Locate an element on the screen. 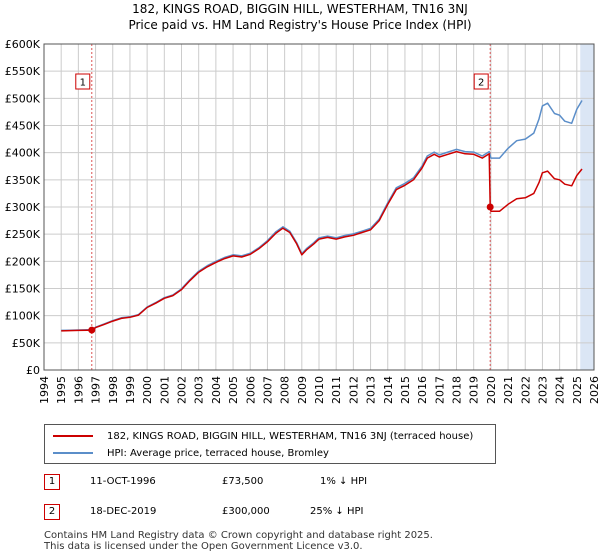 Image resolution: width=600 pixels, height=560 pixels. y-tick-label: £200K is located at coordinates (23, 261).